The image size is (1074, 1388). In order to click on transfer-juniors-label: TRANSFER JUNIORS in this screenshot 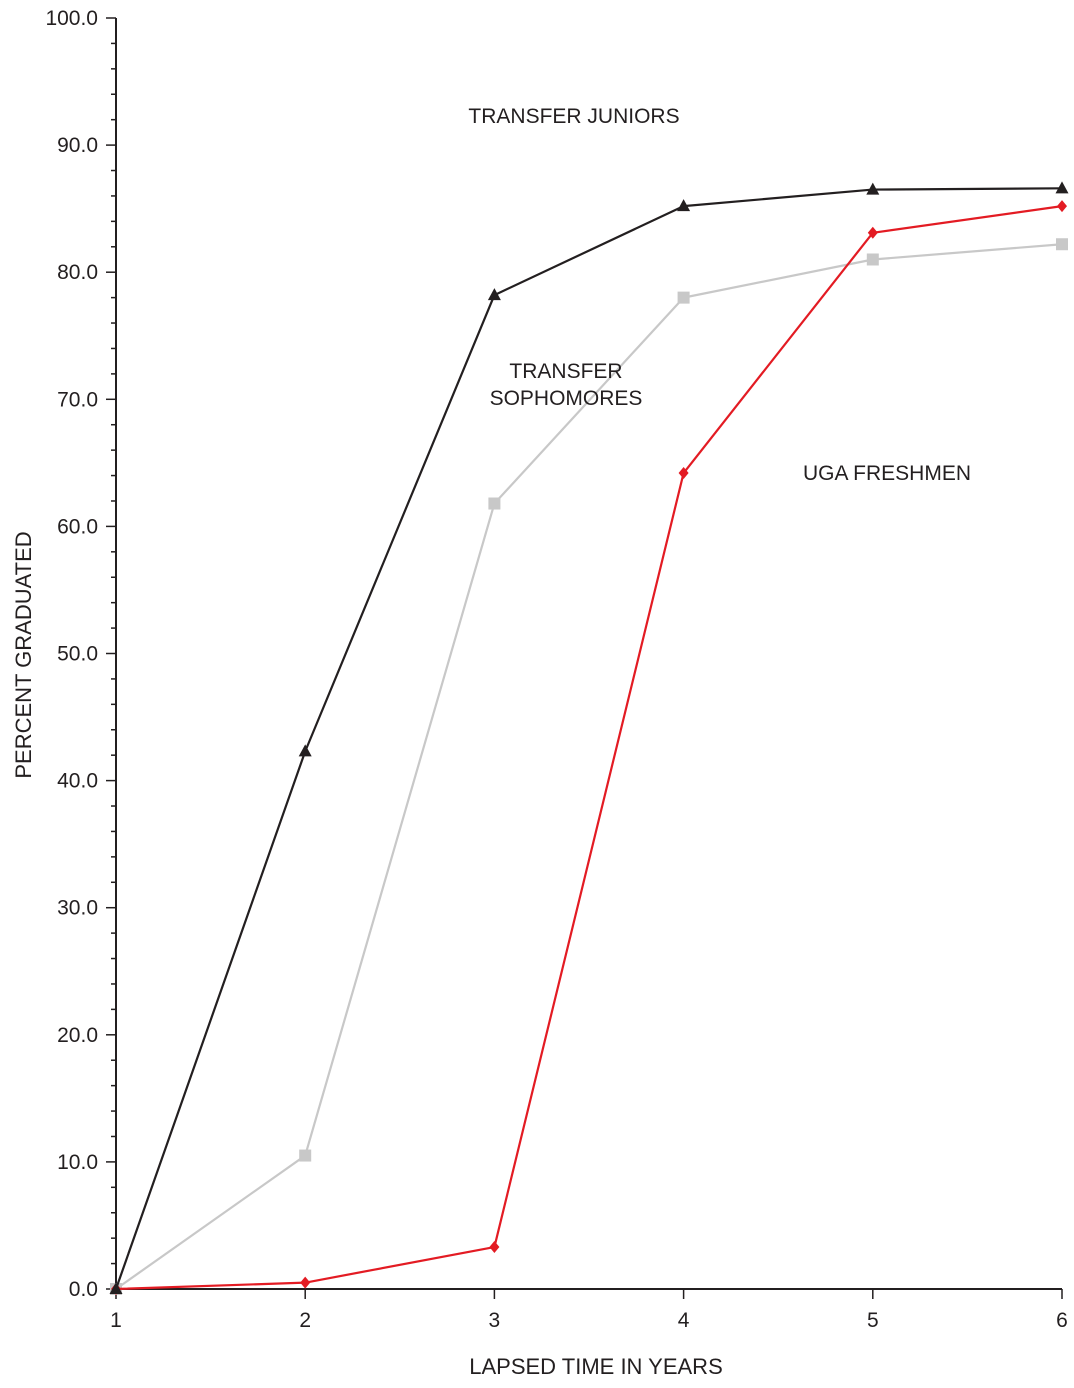, I will do `click(573, 116)`.